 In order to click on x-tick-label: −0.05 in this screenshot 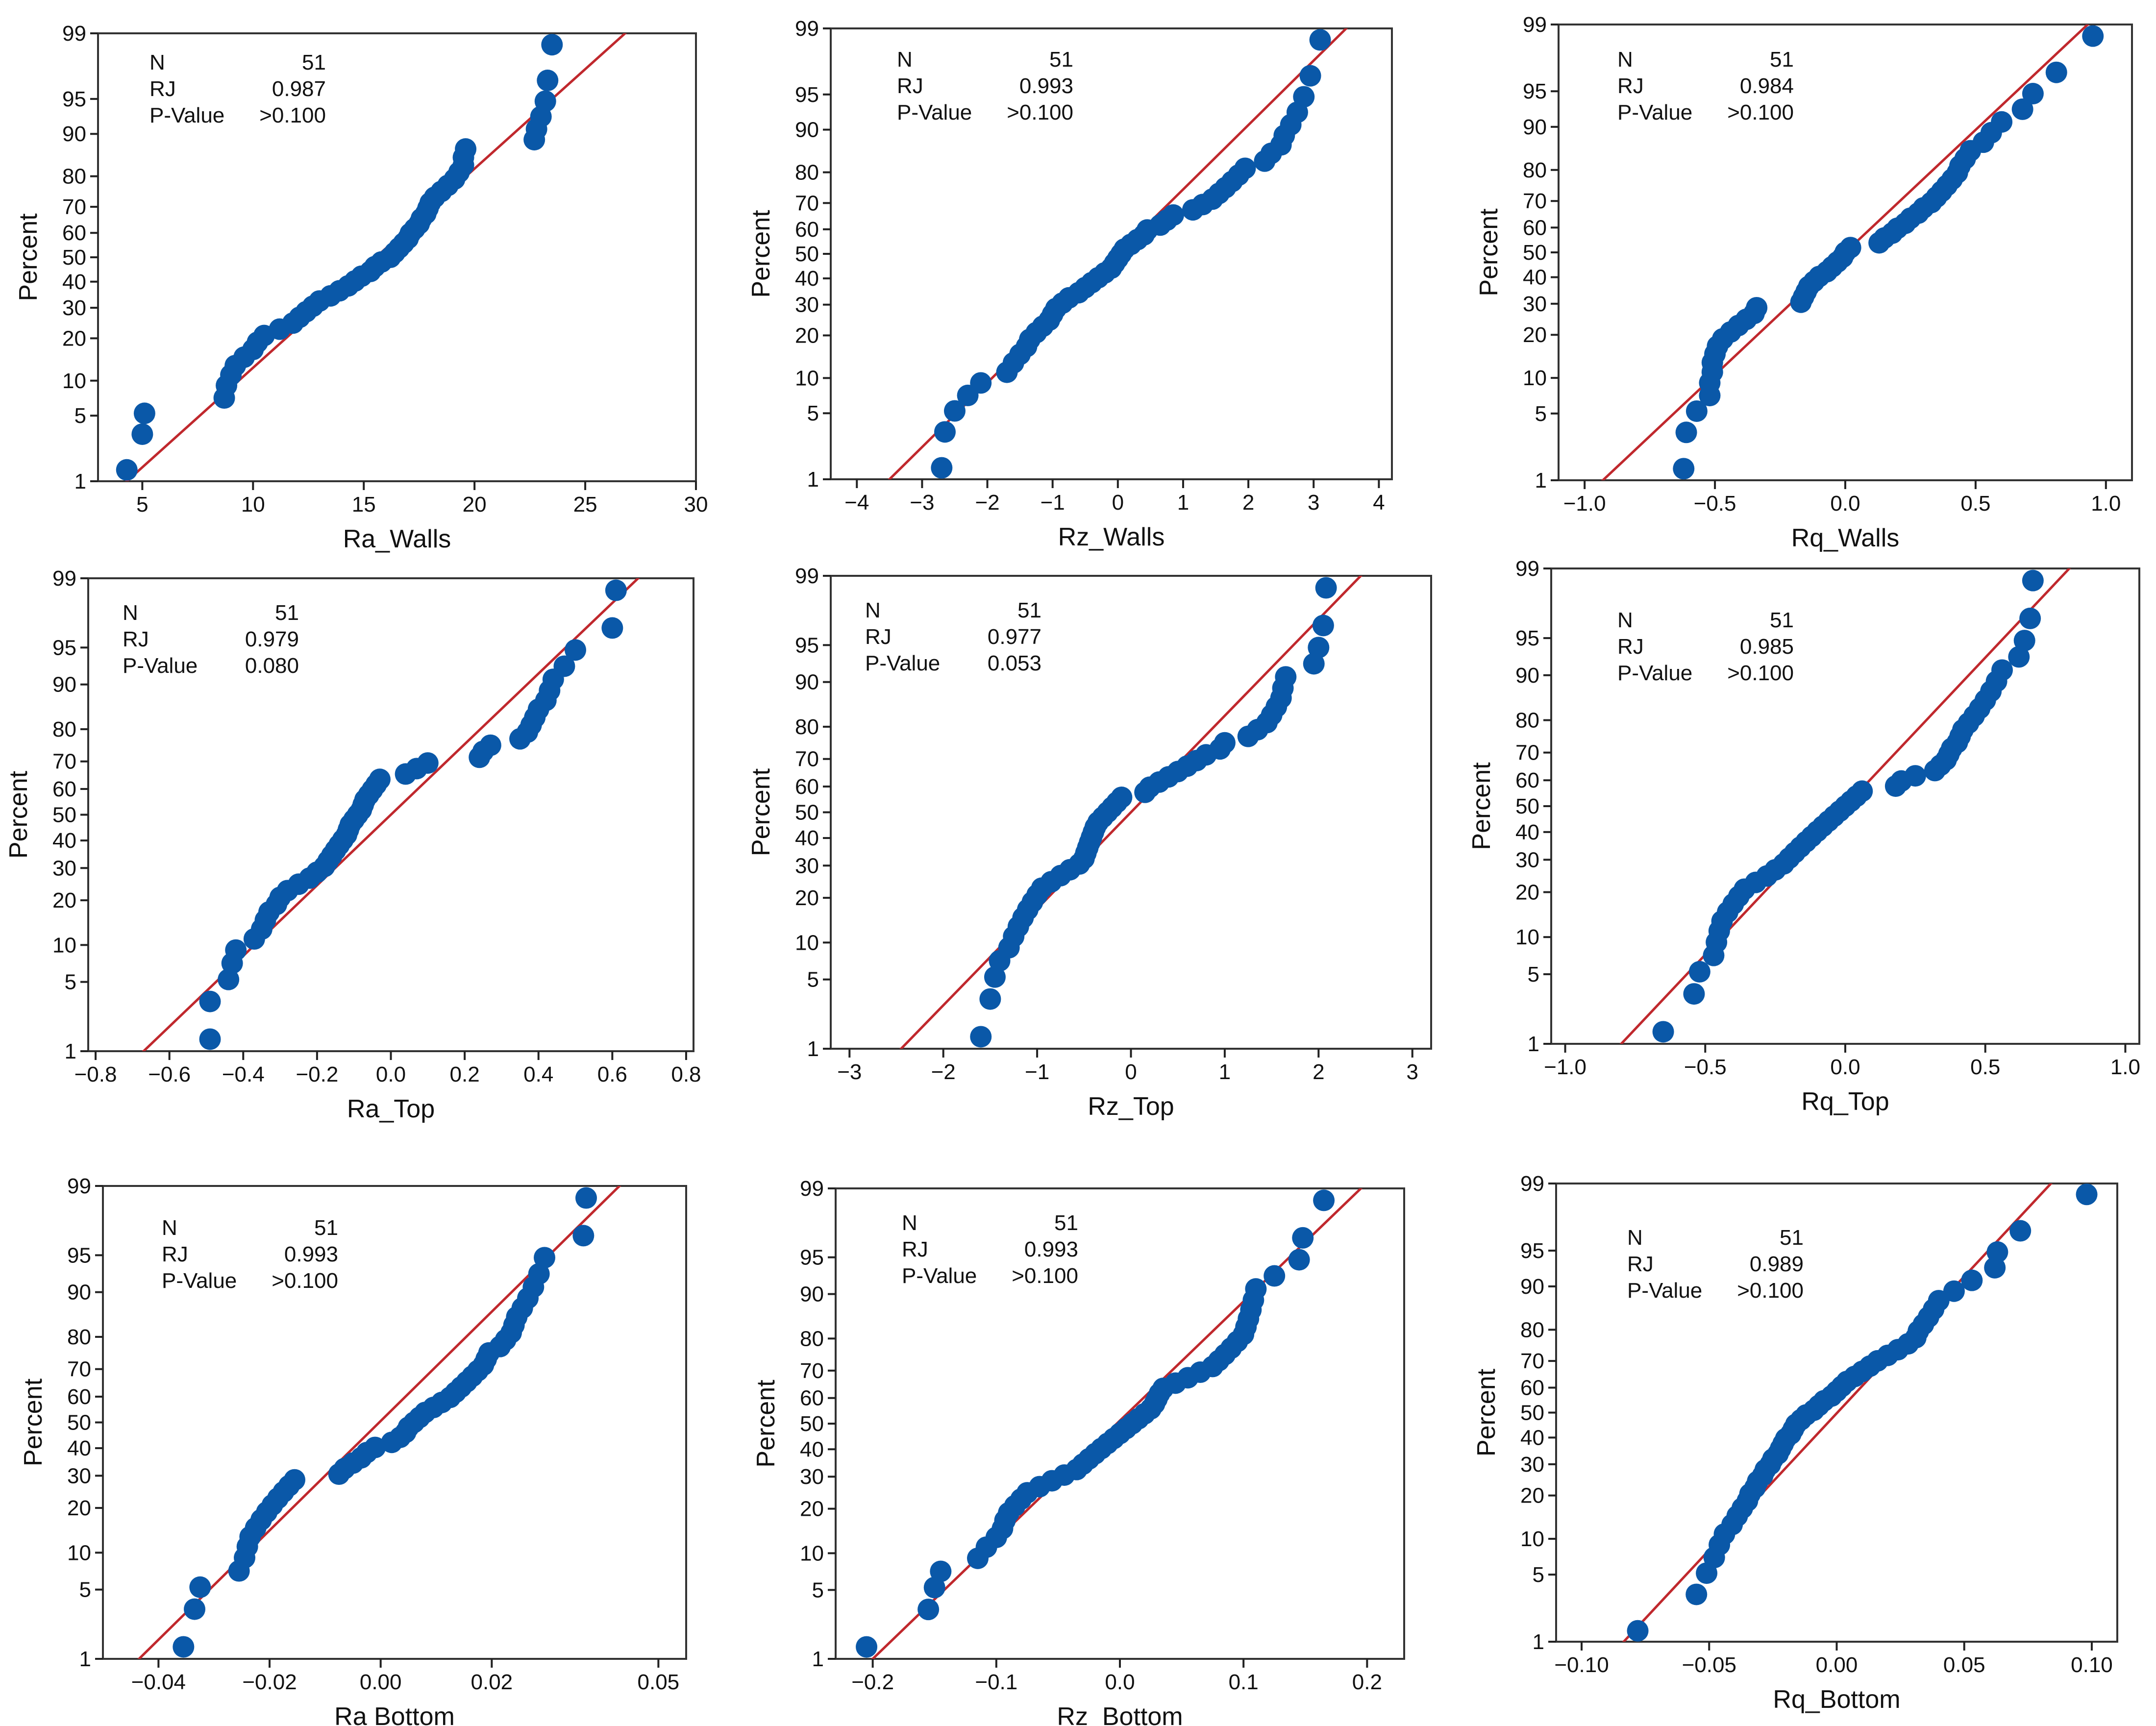, I will do `click(1709, 1665)`.